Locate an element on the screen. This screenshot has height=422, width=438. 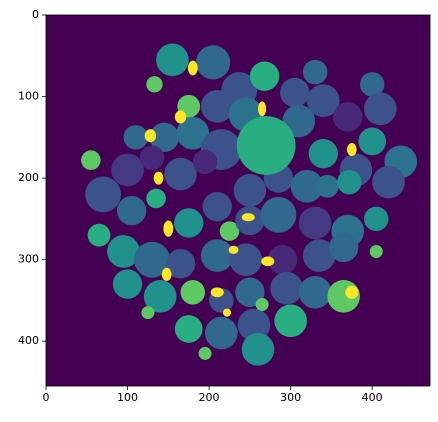
y-tick-label: 200 is located at coordinates (28, 177).